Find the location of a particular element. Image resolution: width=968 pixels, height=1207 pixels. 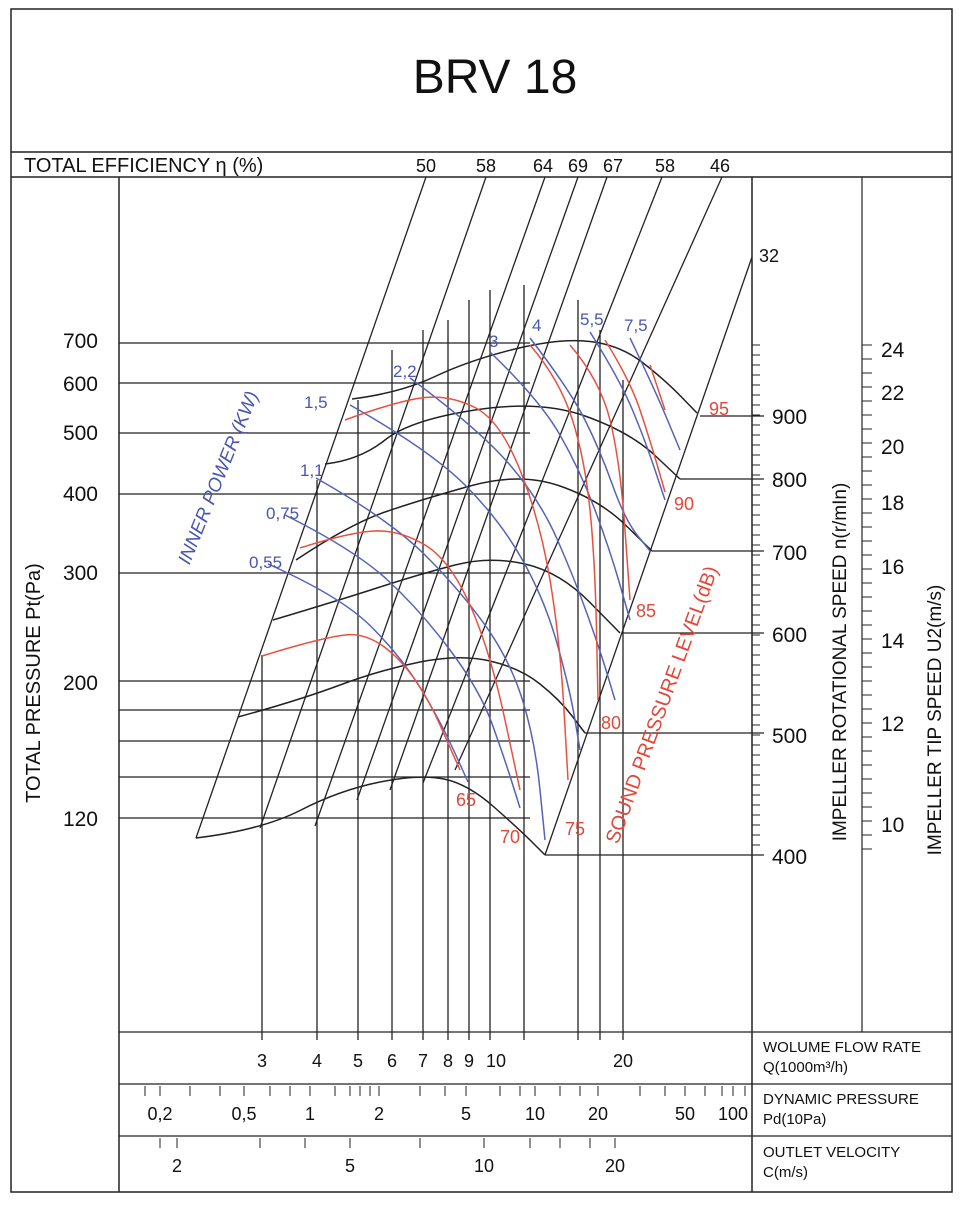

flow-ticks: 3 4 5 6 7 8 9 10 20 is located at coordinates (445, 1061).